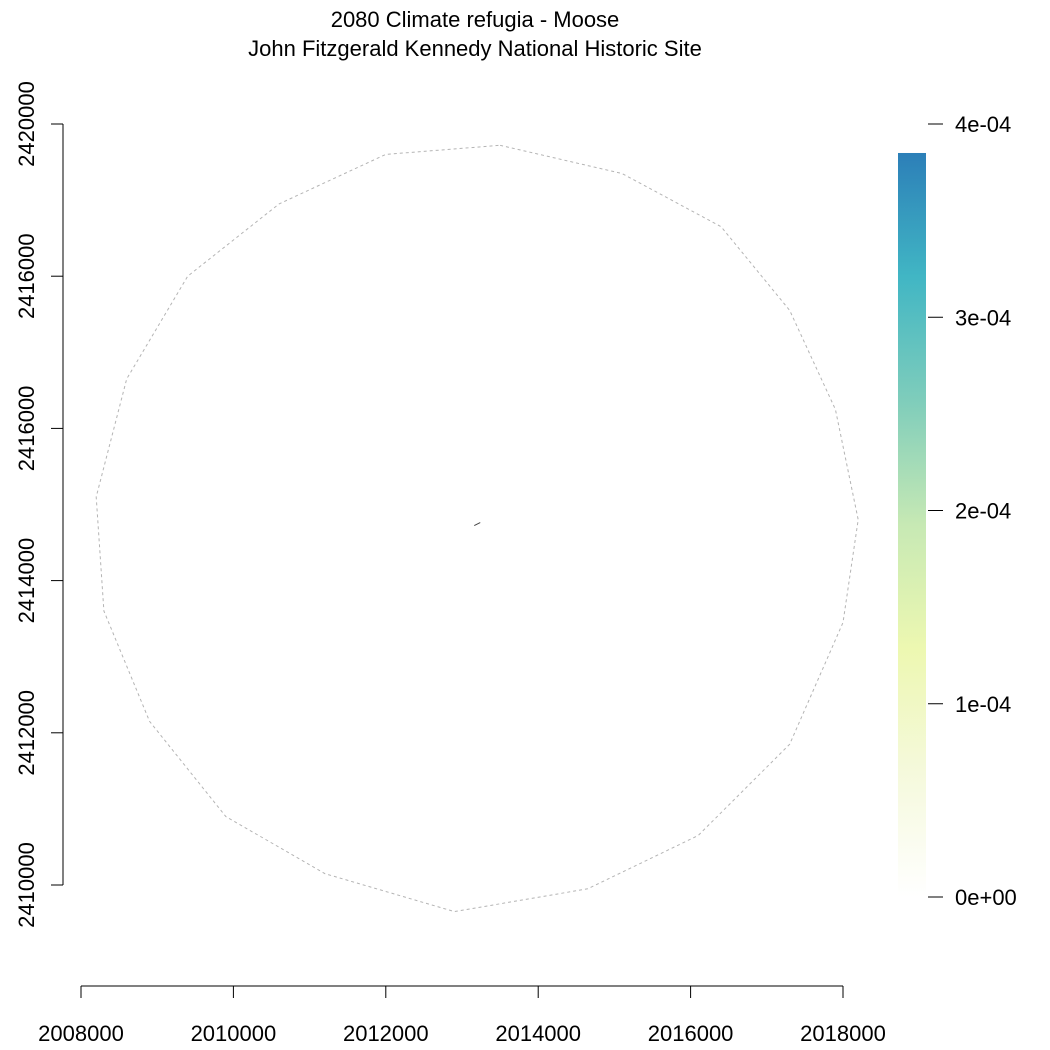  What do you see at coordinates (81, 1033) in the screenshot?
I see `x-tick-label: 2008000` at bounding box center [81, 1033].